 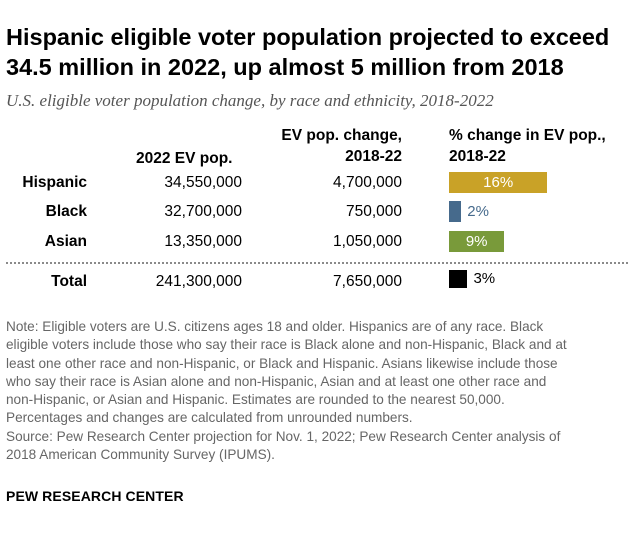 I want to click on header-pct-change-line-1: % change in EV pop.,, so click(x=527, y=135).